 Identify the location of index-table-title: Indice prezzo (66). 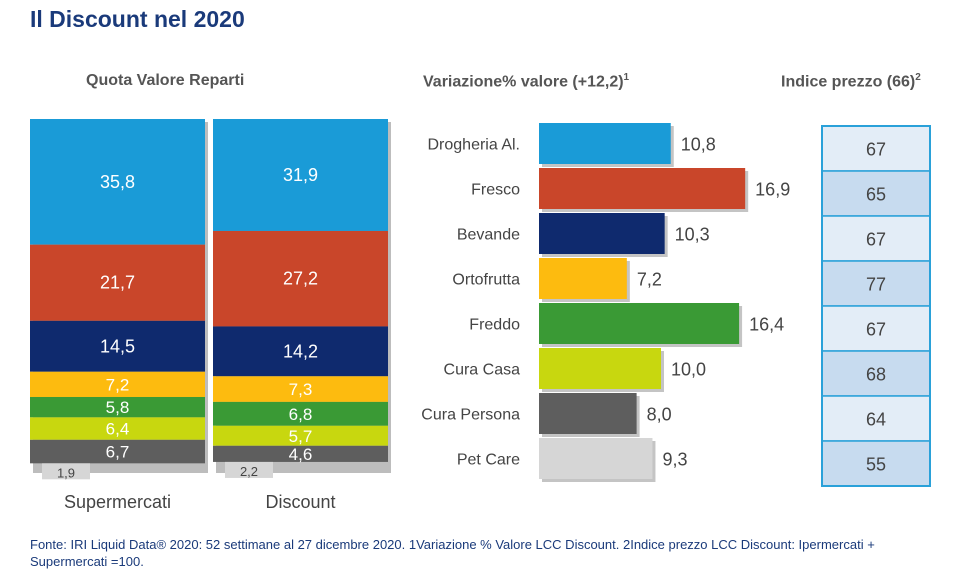
(848, 82).